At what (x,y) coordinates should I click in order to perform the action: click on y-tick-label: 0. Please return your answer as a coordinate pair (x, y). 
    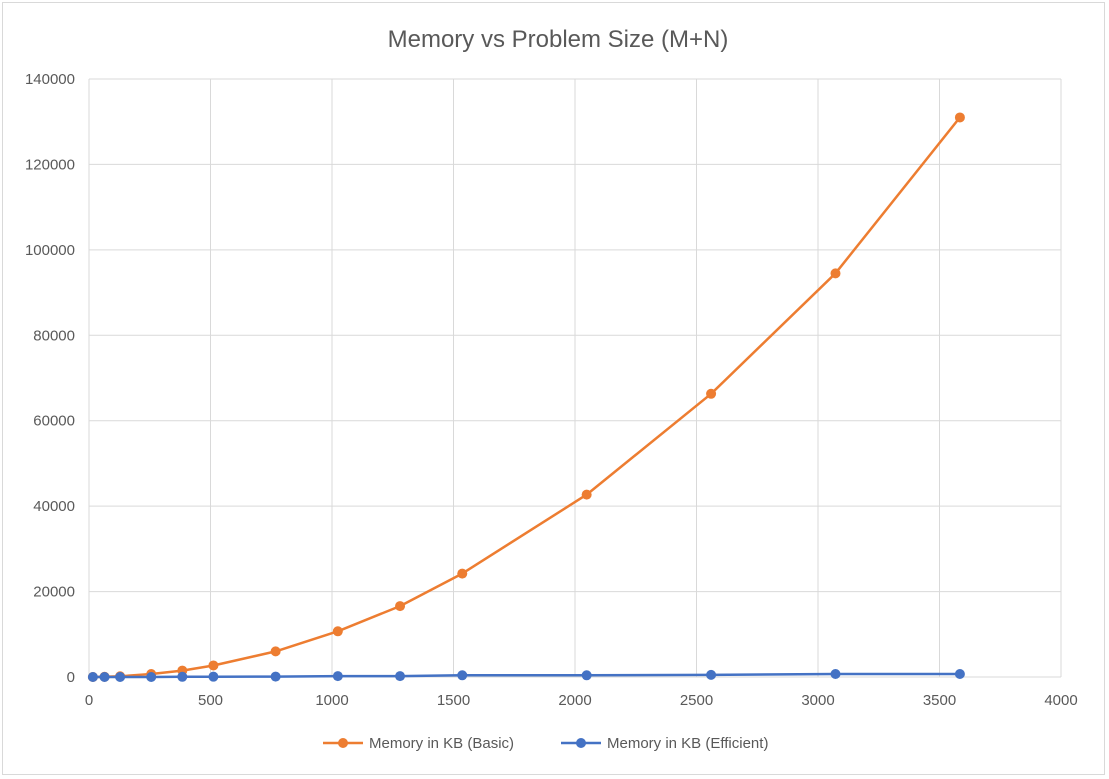
    Looking at the image, I should click on (71, 677).